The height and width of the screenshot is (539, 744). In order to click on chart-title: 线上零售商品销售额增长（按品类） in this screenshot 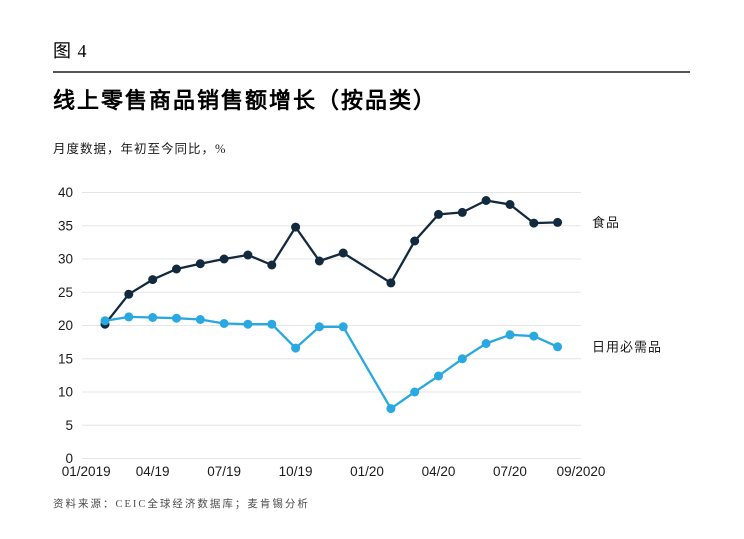, I will do `click(245, 100)`.